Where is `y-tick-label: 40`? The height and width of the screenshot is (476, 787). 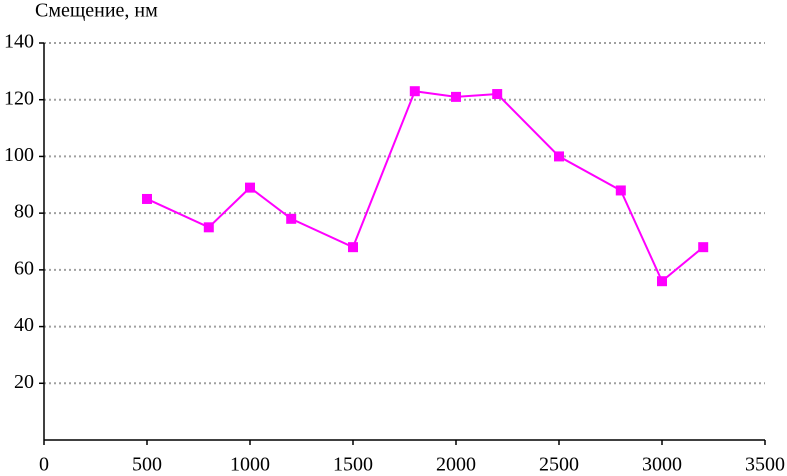 y-tick-label: 40 is located at coordinates (24, 325).